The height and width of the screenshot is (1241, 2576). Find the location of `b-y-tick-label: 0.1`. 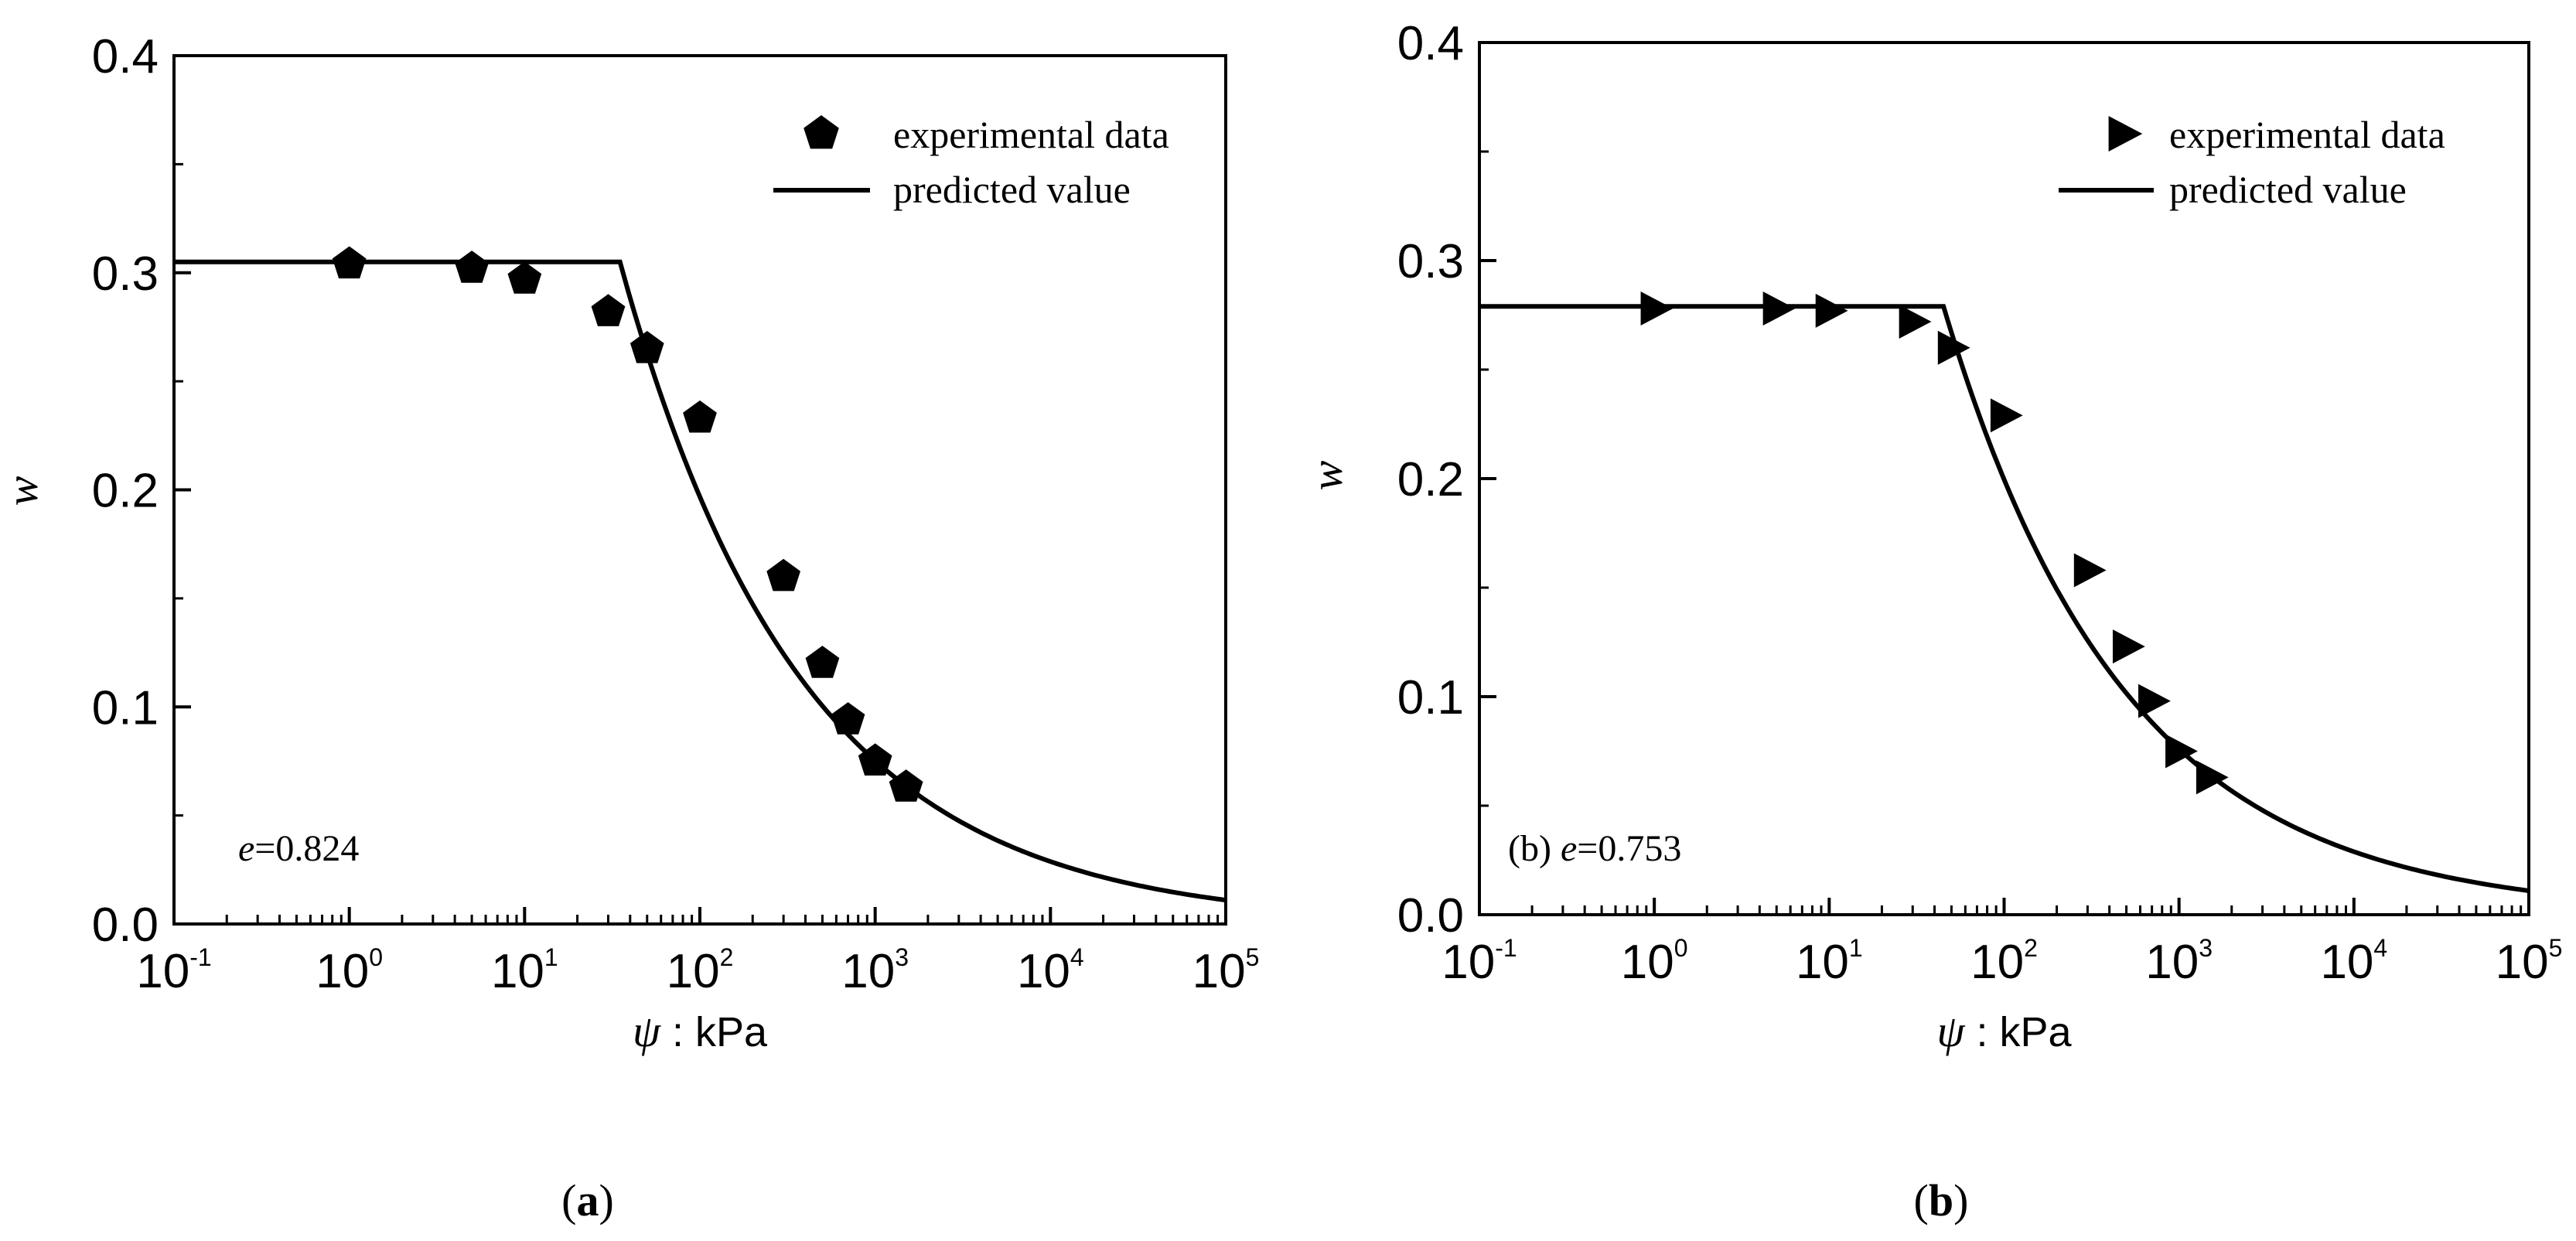

b-y-tick-label: 0.1 is located at coordinates (1430, 697).